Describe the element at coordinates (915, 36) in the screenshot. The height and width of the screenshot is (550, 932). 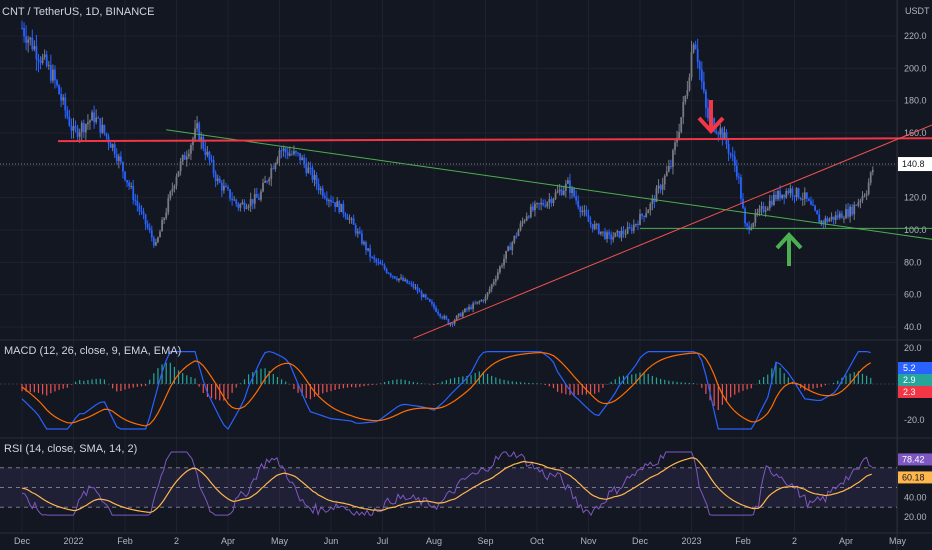
I see `y-tick-label: 220.0` at that location.